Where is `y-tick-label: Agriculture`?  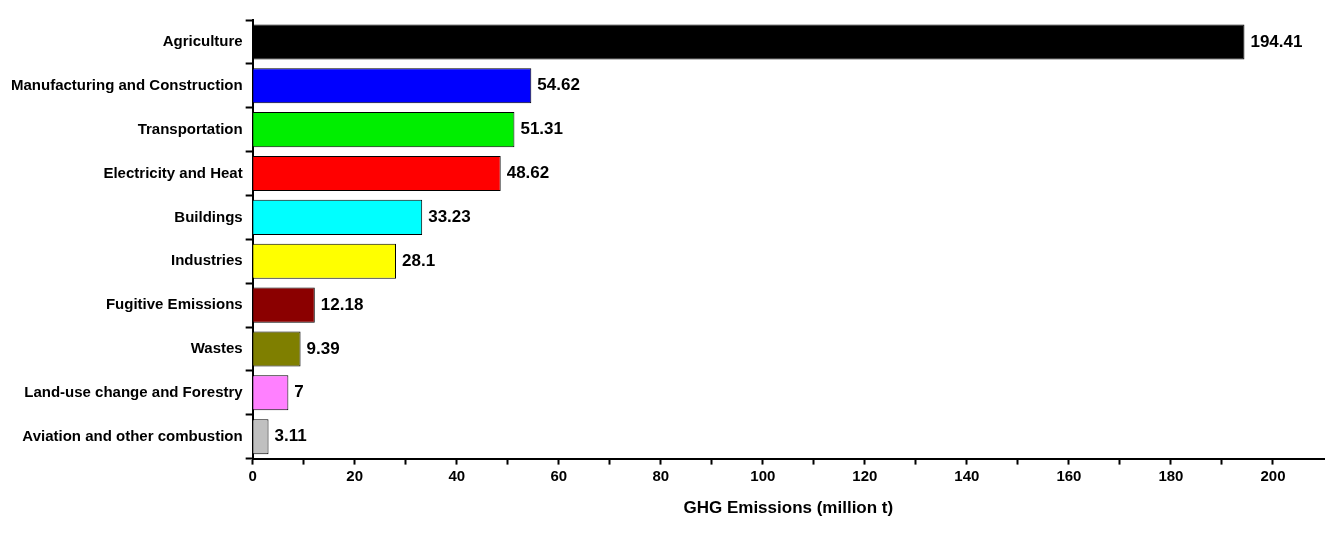 y-tick-label: Agriculture is located at coordinates (202, 41).